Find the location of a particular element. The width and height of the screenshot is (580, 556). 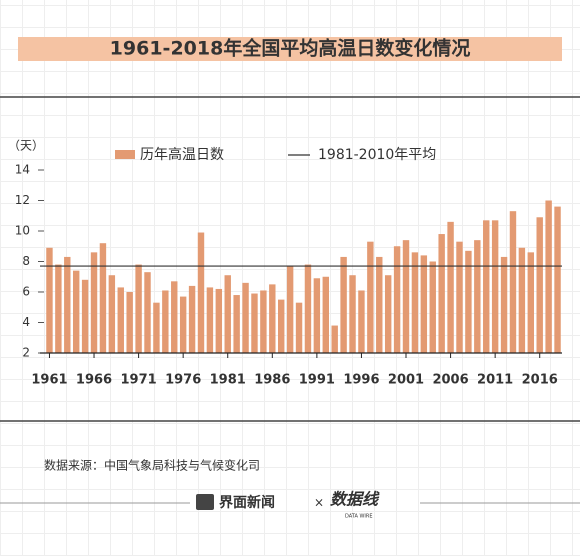

source: 数据来源：中国气象局科技与气候变化司 is located at coordinates (152, 465).